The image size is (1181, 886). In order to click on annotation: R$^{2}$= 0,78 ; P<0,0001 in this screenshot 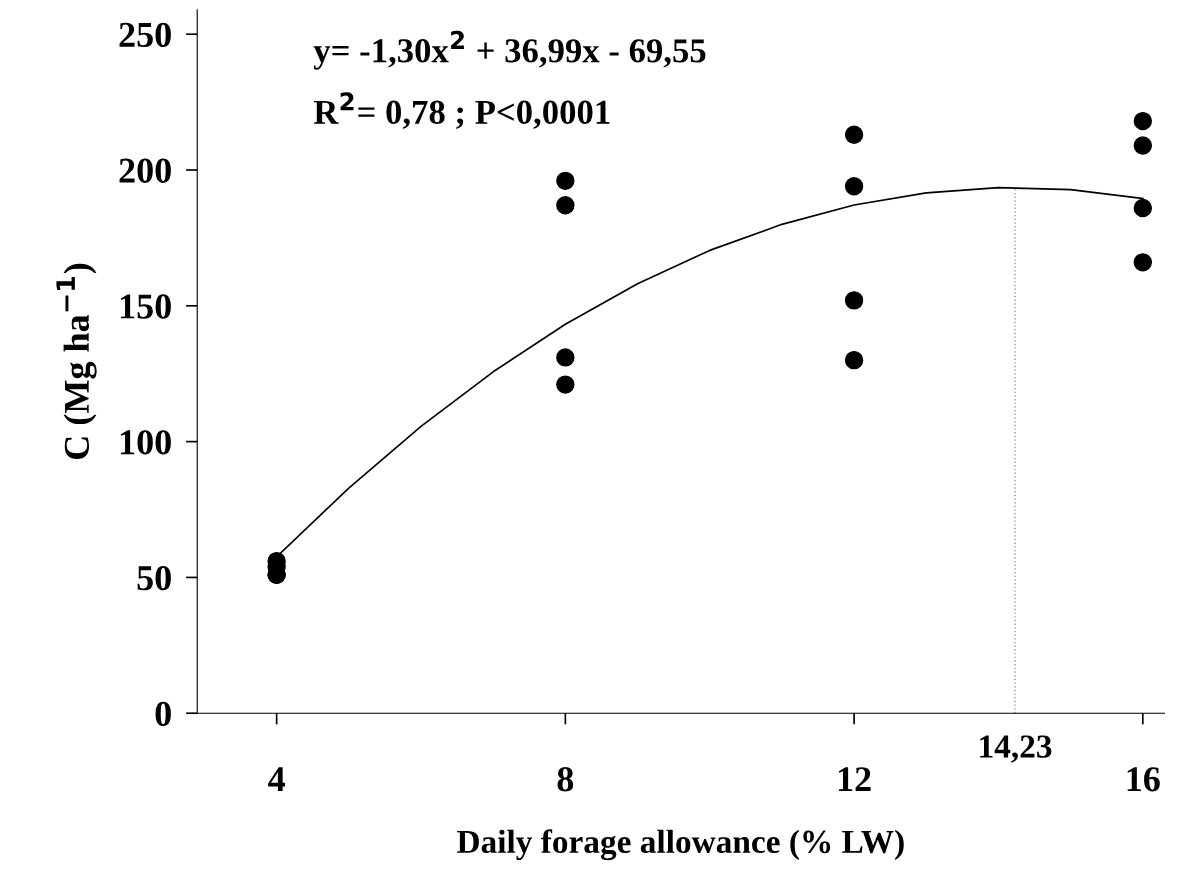, I will do `click(461, 111)`.